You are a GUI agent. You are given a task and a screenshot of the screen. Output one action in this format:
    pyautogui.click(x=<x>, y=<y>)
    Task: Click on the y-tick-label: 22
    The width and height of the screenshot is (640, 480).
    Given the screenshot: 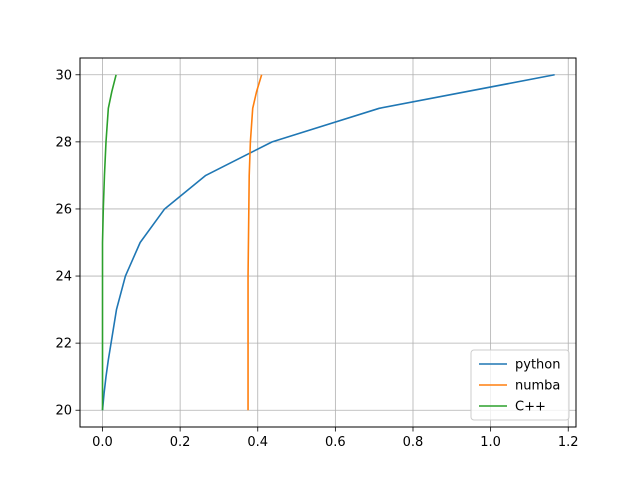 What is the action you would take?
    pyautogui.click(x=63, y=344)
    